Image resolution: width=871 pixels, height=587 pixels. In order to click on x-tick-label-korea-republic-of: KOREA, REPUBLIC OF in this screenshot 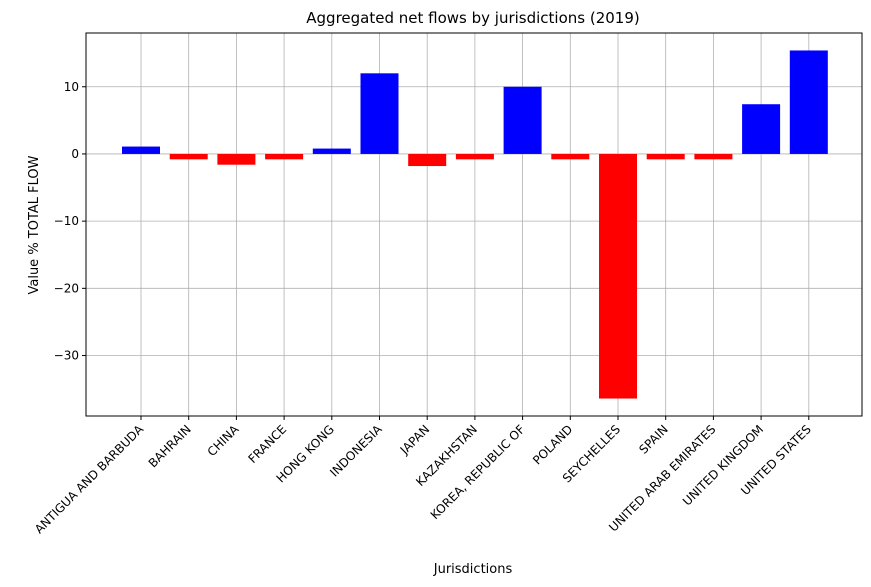, I will do `click(478, 472)`.